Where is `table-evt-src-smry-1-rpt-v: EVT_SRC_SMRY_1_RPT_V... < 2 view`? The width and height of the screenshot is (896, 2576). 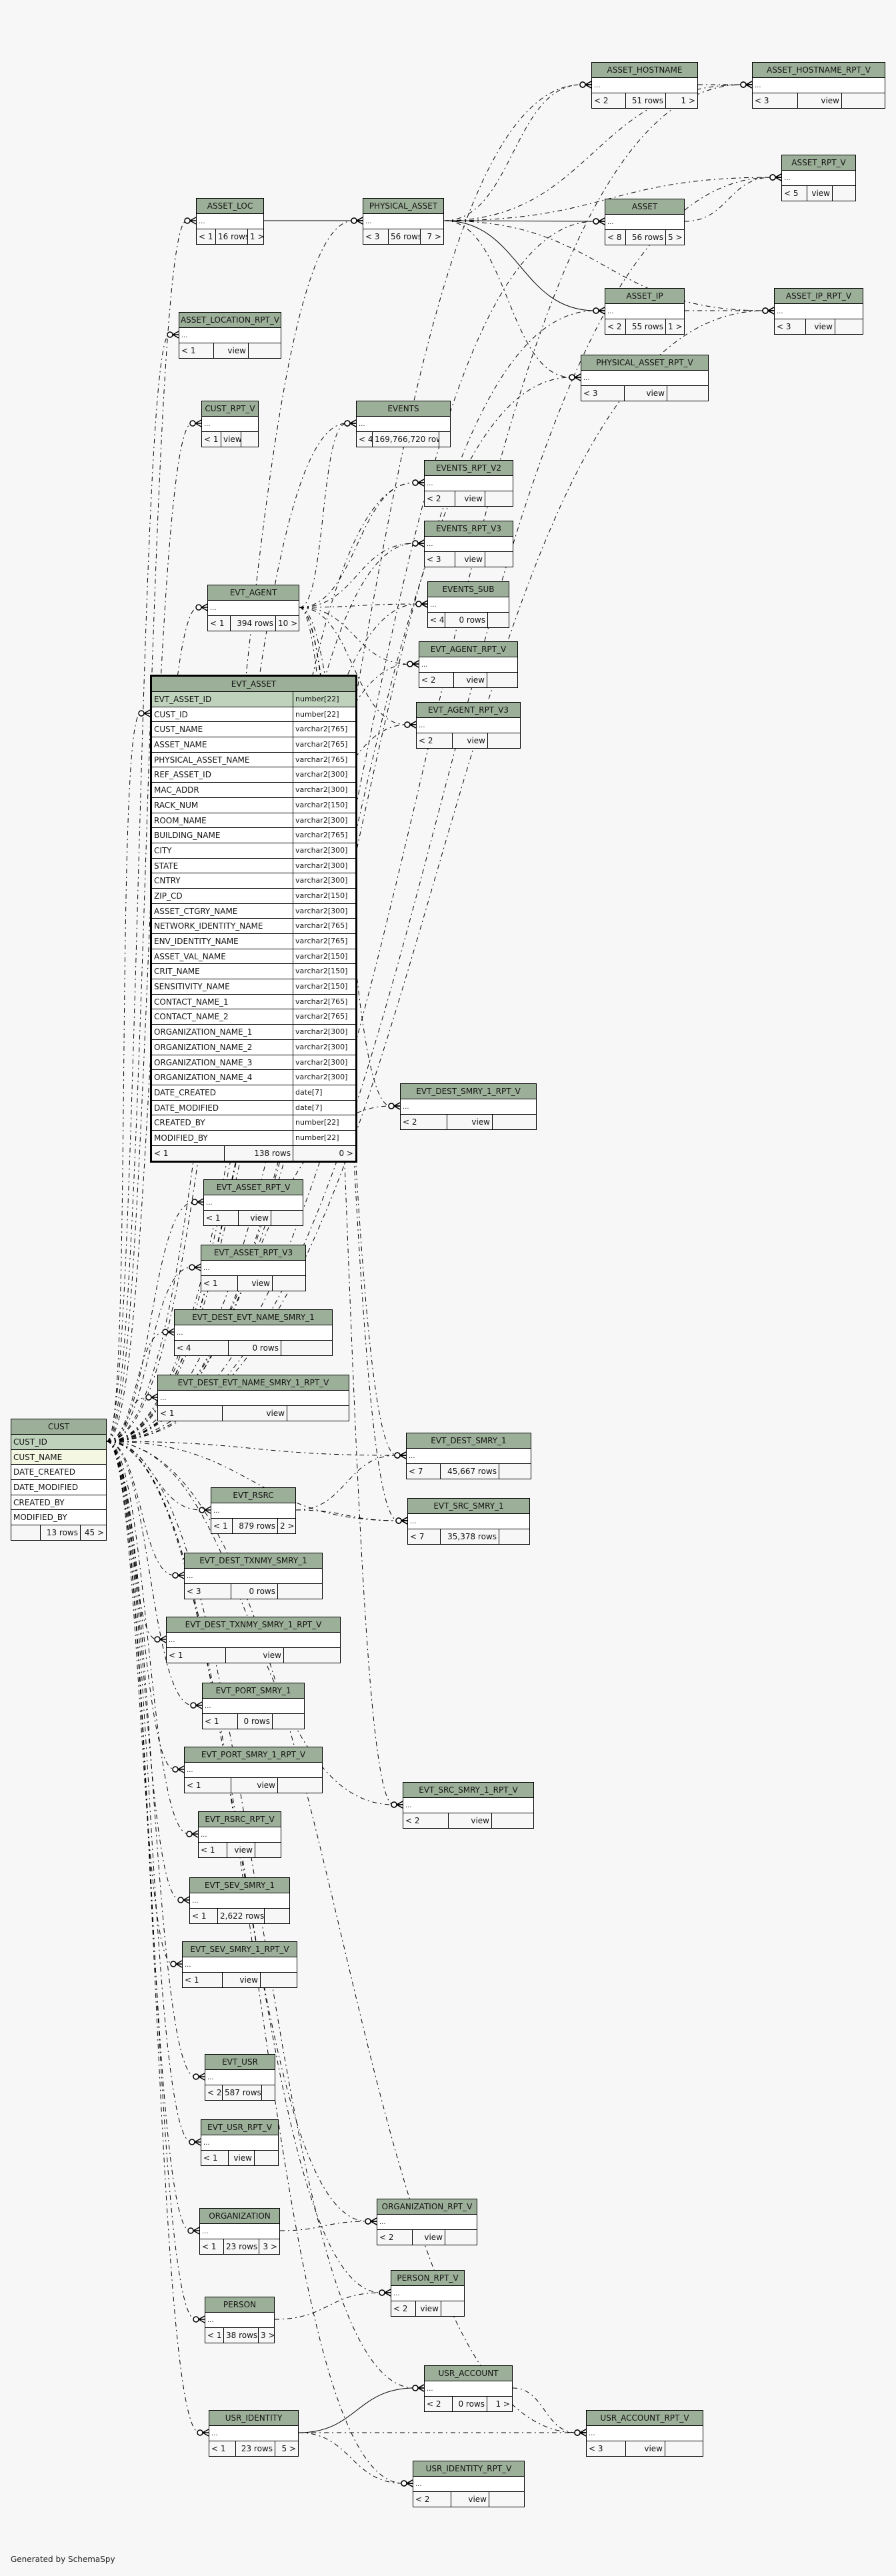
table-evt-src-smry-1-rpt-v: EVT_SRC_SMRY_1_RPT_V... < 2 view is located at coordinates (468, 1805).